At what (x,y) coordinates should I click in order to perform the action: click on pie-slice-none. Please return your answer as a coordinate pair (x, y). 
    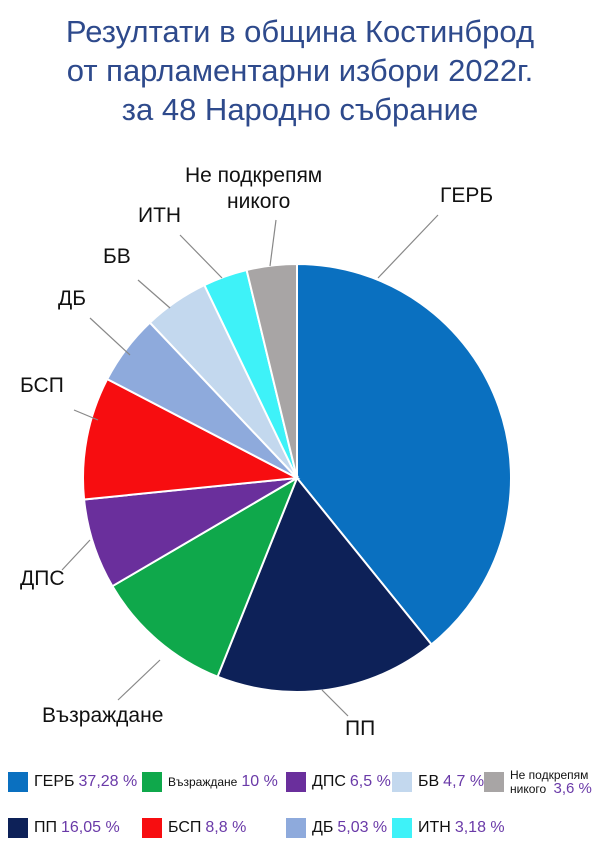
    Looking at the image, I should click on (271, 370).